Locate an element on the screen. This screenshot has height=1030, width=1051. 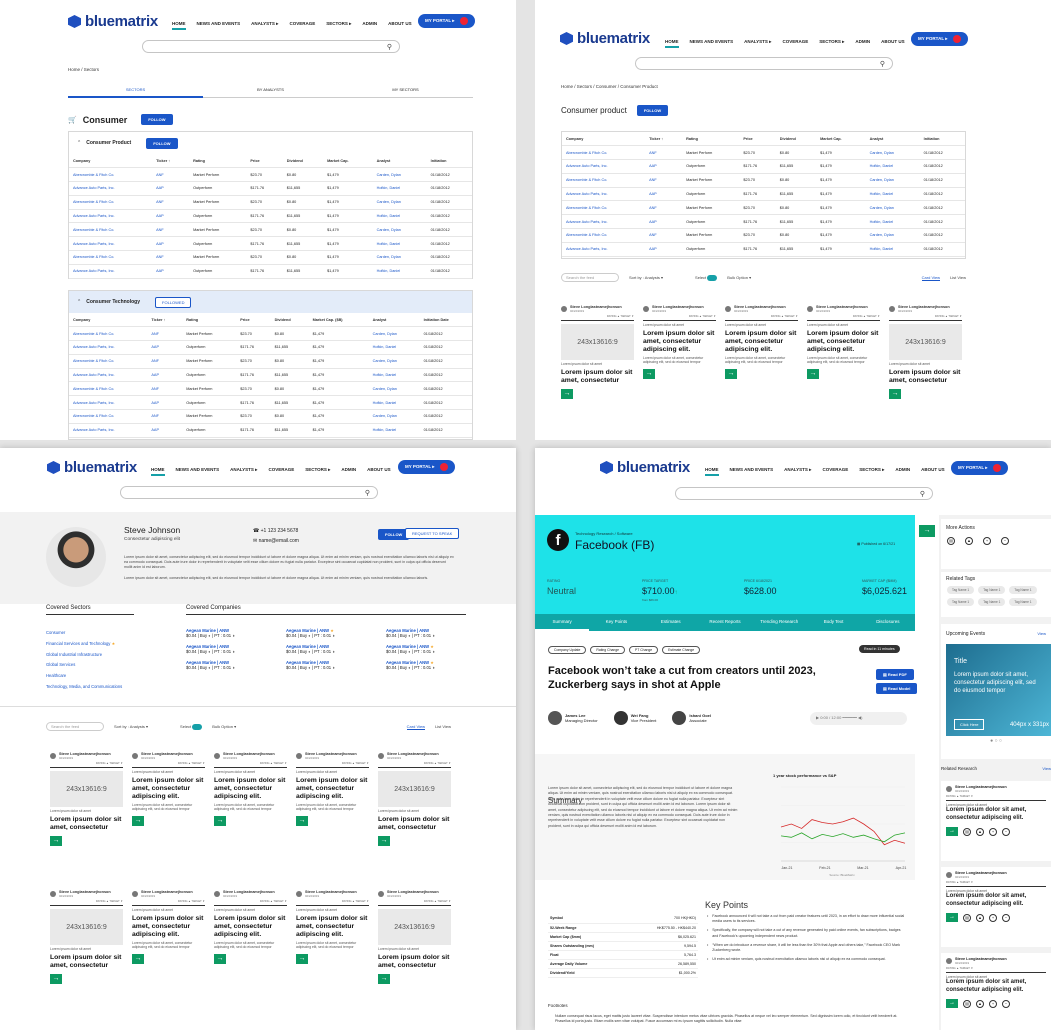
sector-link: Healthcare is located at coordinates (84, 676).